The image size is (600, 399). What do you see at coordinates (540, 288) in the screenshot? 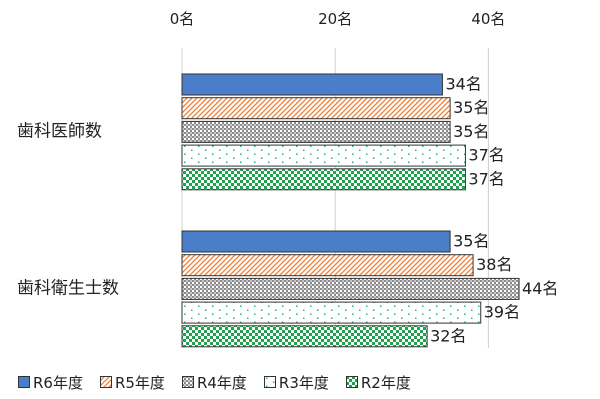
I see `data-label: 44名` at bounding box center [540, 288].